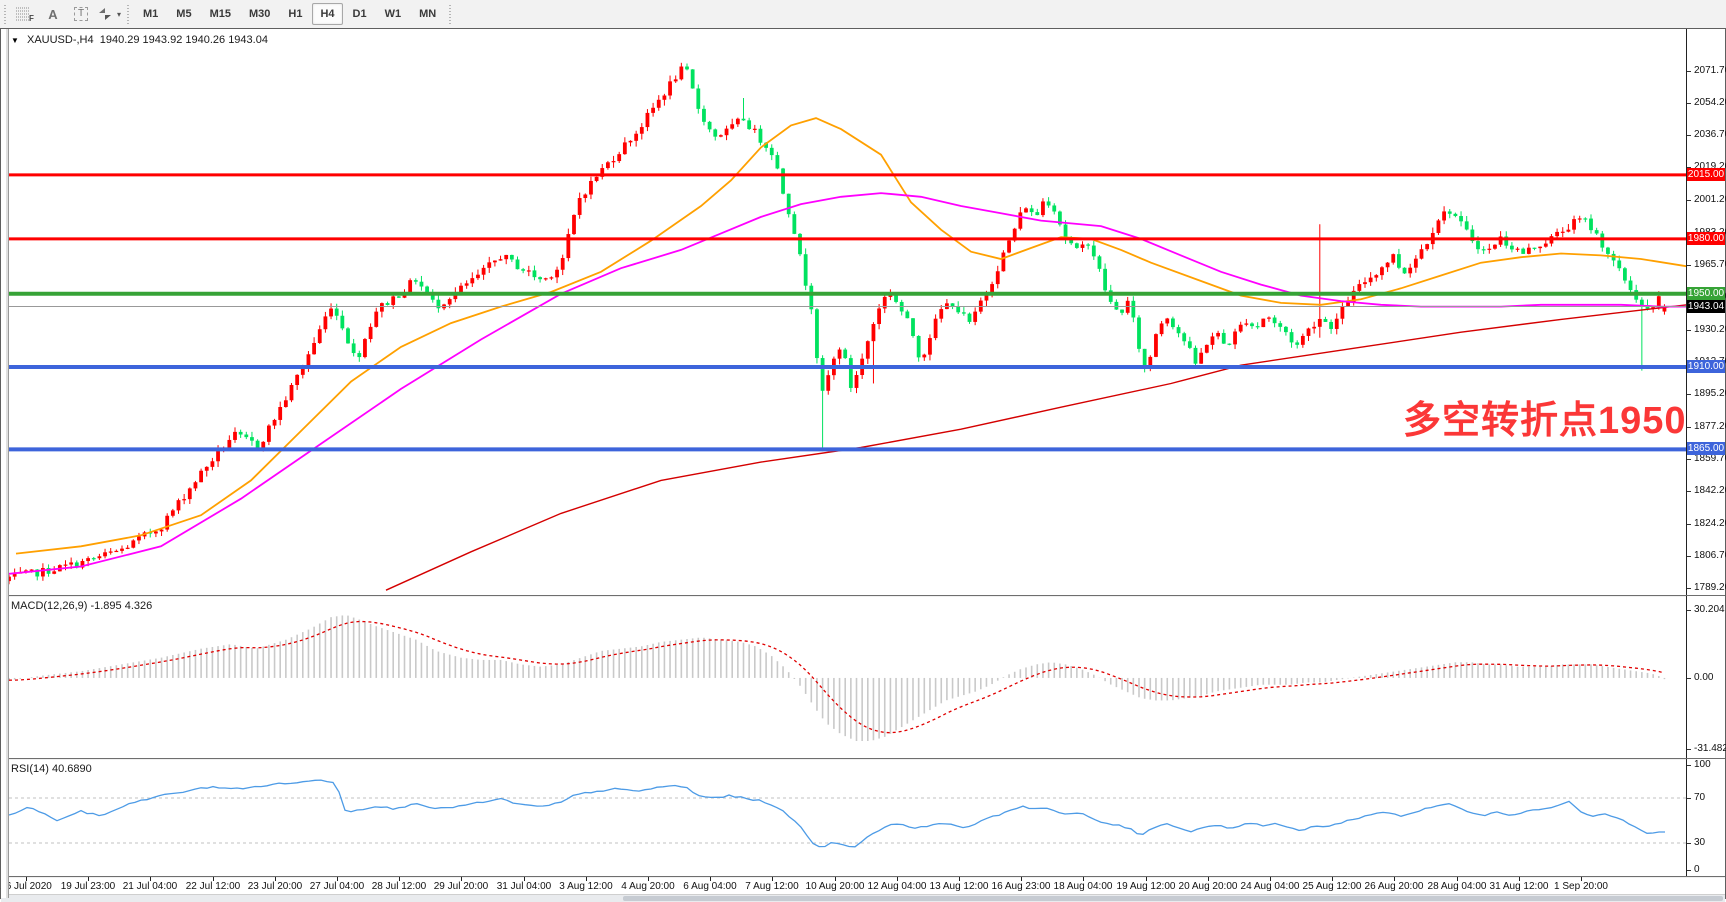 Image resolution: width=1726 pixels, height=902 pixels. What do you see at coordinates (1146, 886) in the screenshot?
I see `time-axis-label: 19 Aug 12:00` at bounding box center [1146, 886].